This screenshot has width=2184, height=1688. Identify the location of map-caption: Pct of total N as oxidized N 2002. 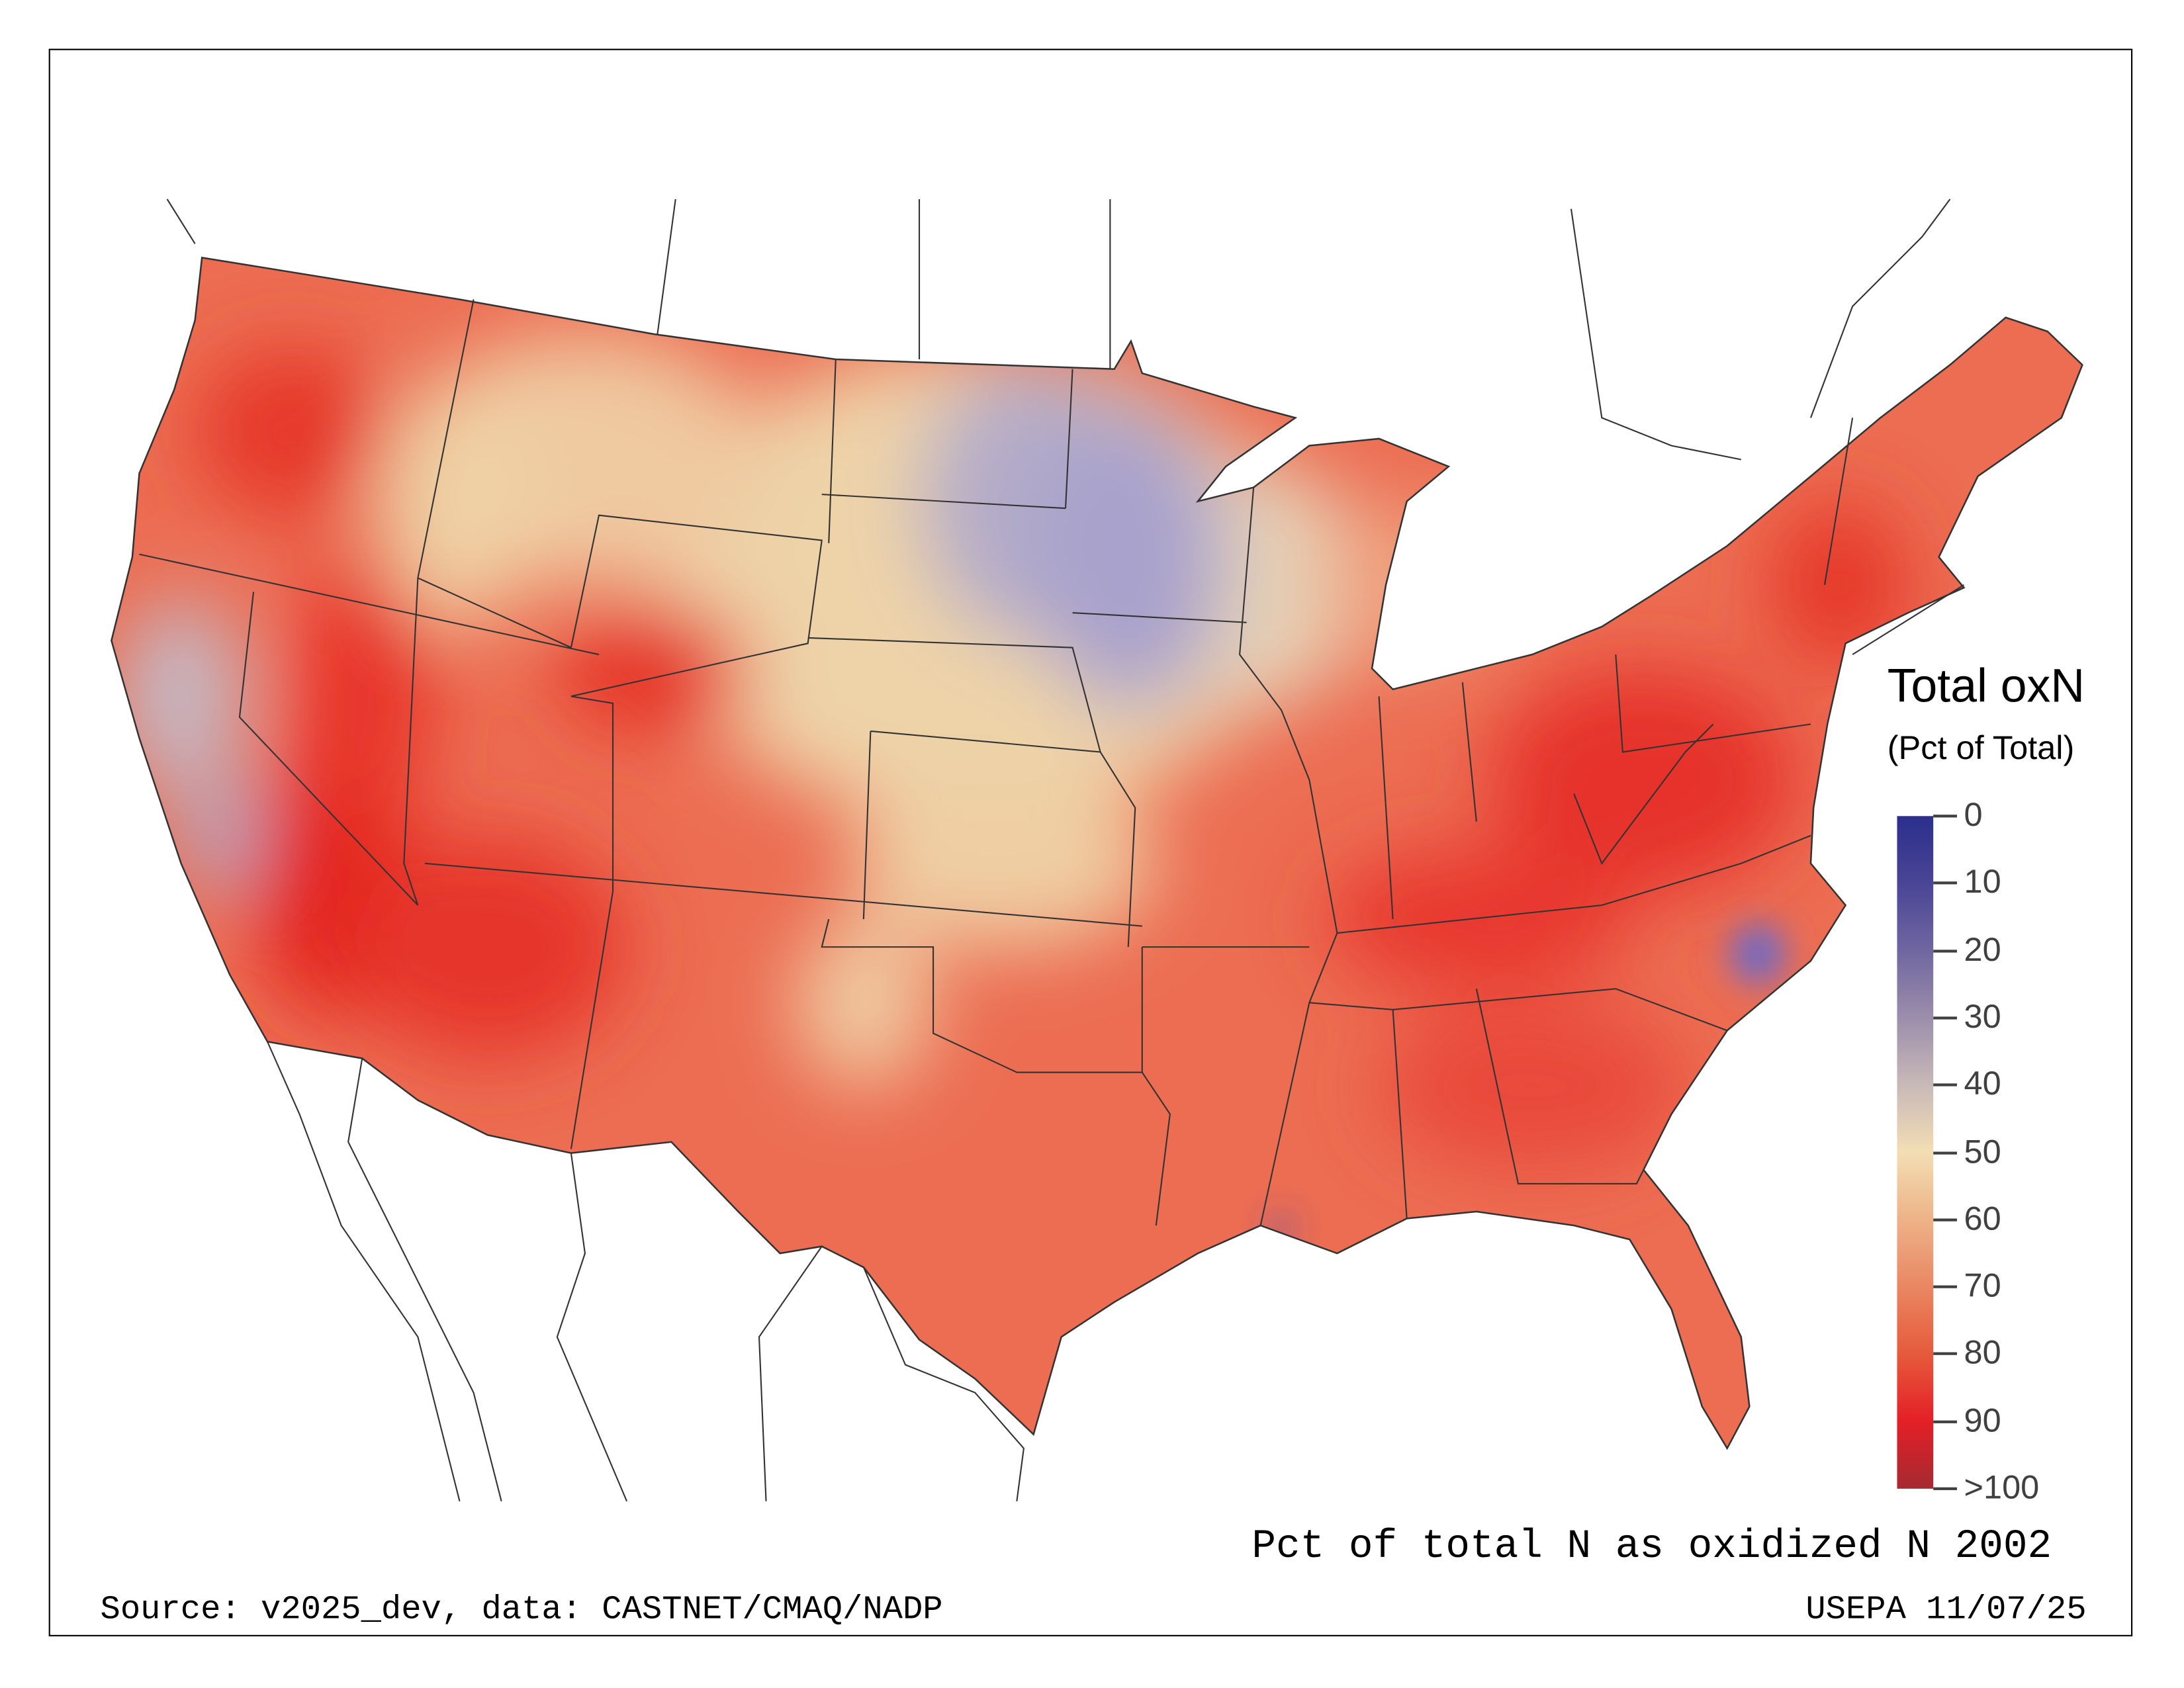
(1652, 1546).